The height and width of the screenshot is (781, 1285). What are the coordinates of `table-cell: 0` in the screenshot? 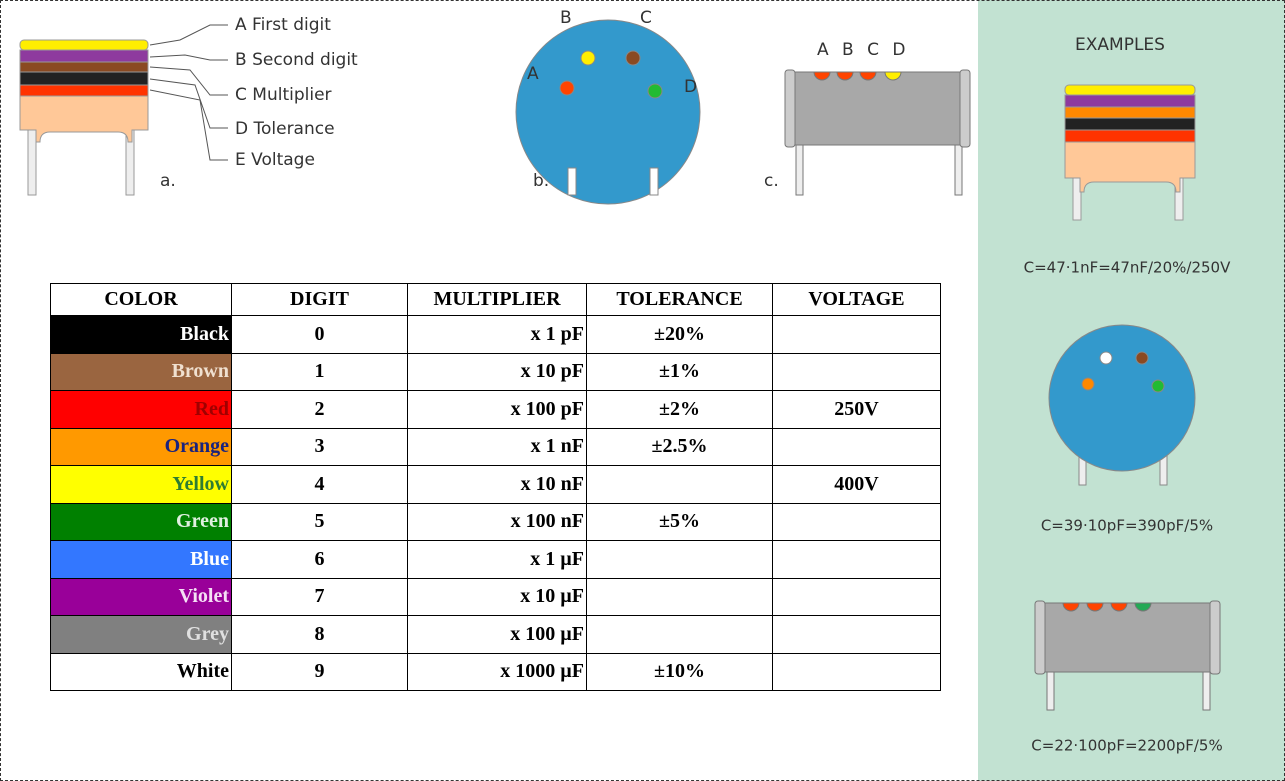 It's located at (319, 334).